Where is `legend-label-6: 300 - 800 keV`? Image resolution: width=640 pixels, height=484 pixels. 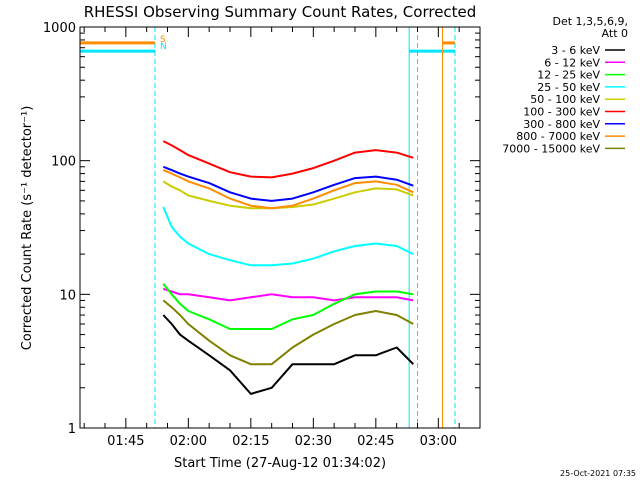 legend-label-6: 300 - 800 keV is located at coordinates (561, 124).